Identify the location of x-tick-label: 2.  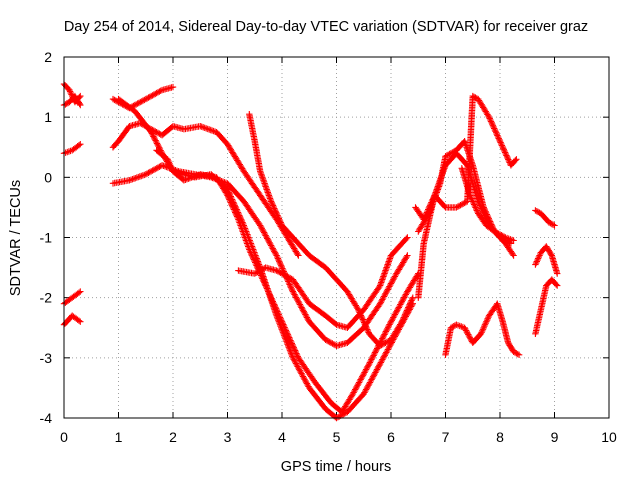
(173, 437).